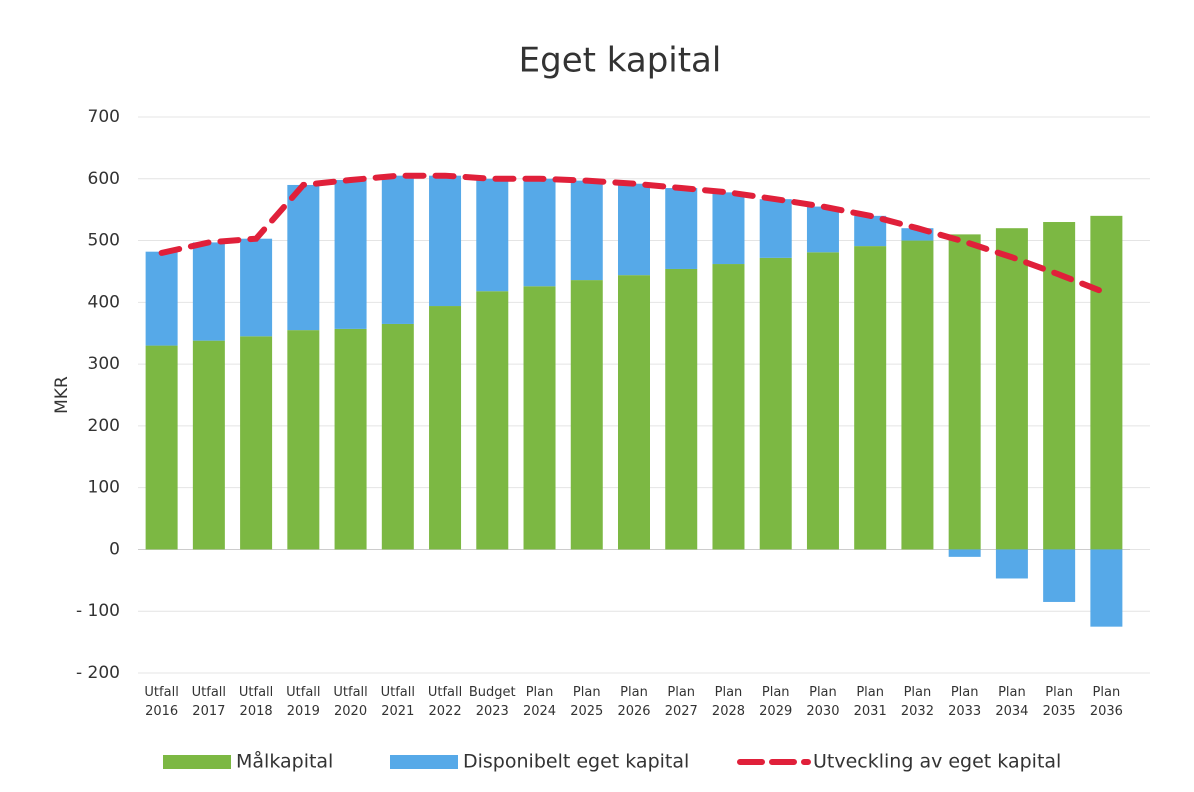 The height and width of the screenshot is (792, 1194). I want to click on x-tick-label-line: 2017, so click(208, 711).